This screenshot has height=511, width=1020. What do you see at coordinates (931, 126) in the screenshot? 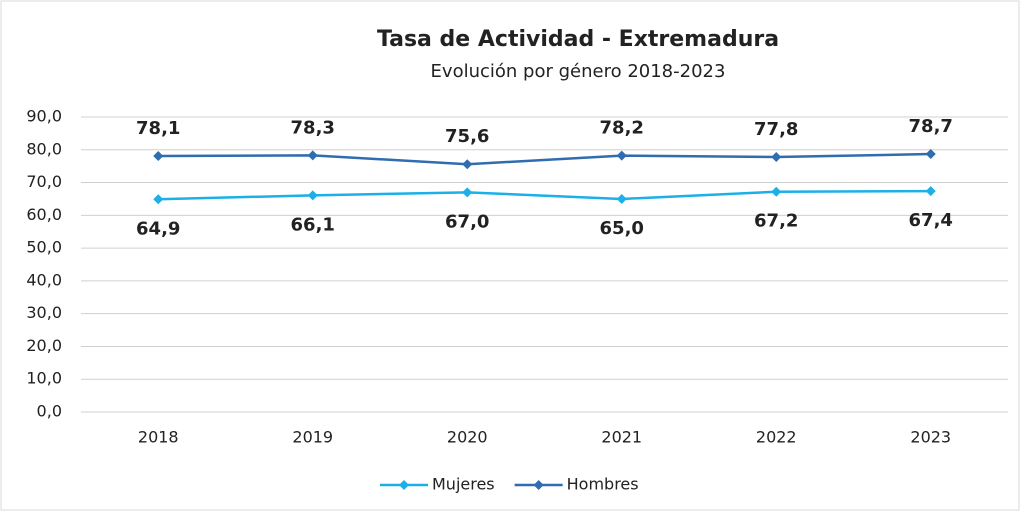
I see `value-label: 78,7` at bounding box center [931, 126].